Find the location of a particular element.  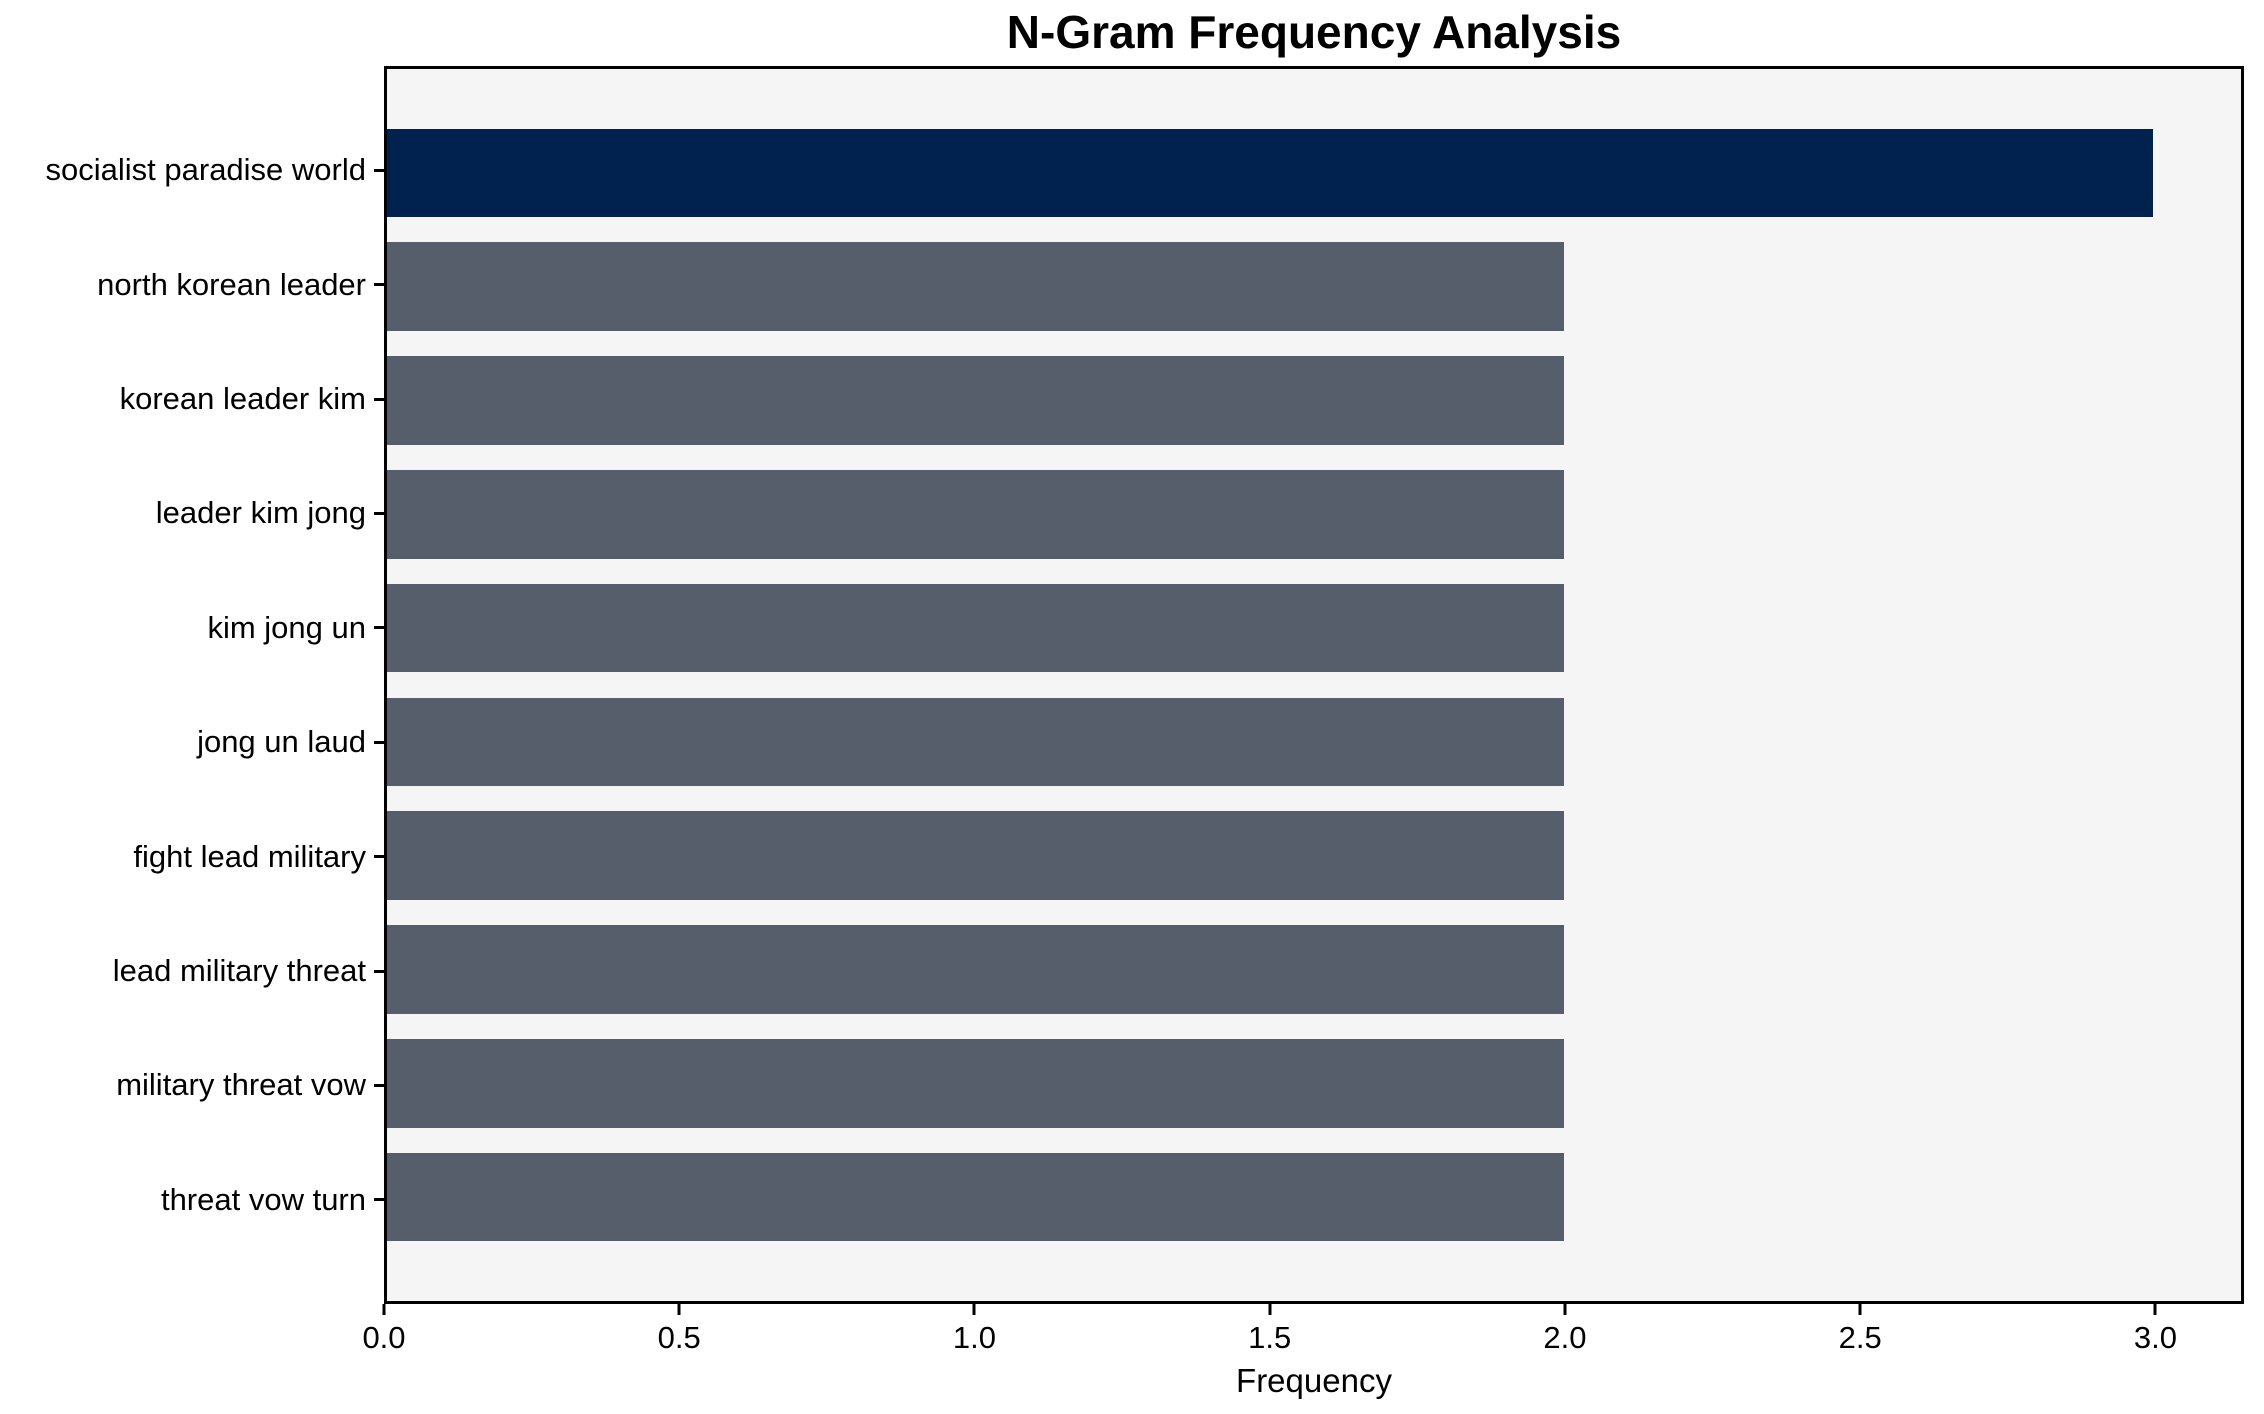

y-label-row-north-korean-leader: north korean leader is located at coordinates (192, 284).